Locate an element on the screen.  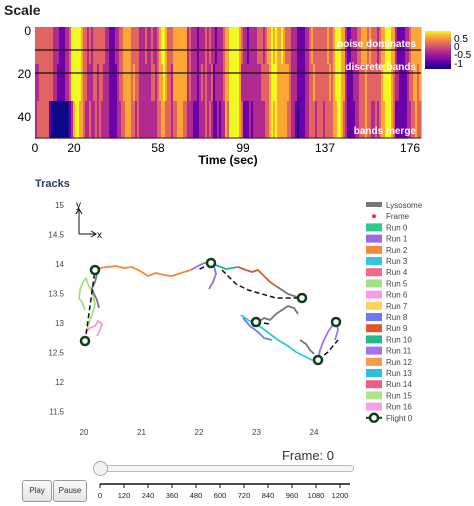
legend-label: Run 11 is located at coordinates (399, 351).